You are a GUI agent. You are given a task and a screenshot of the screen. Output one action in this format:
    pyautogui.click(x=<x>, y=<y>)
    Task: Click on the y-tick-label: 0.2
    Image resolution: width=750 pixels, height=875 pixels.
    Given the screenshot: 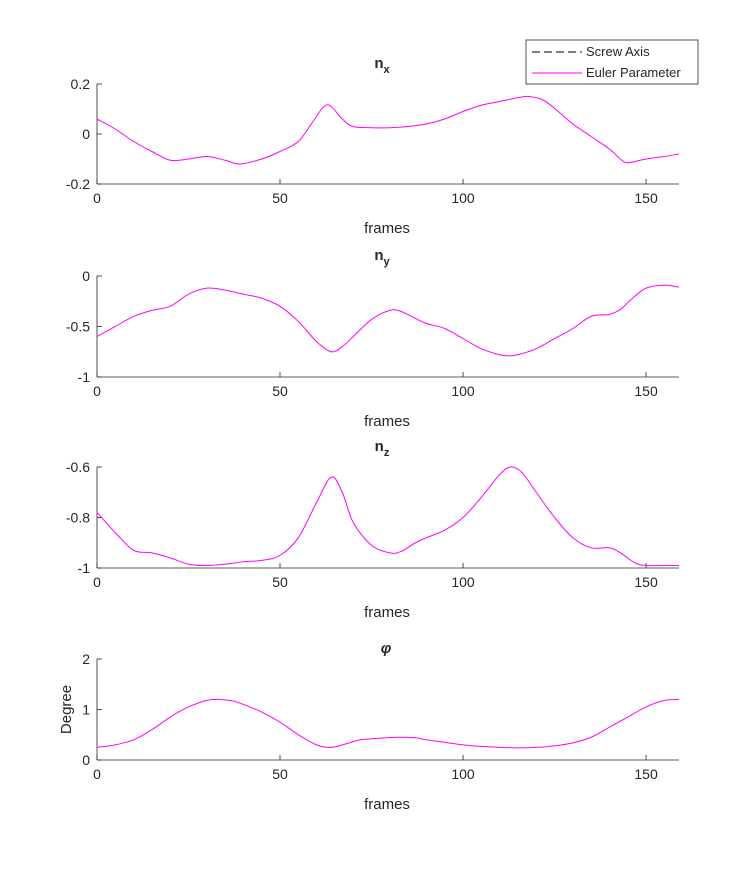 What is the action you would take?
    pyautogui.click(x=81, y=84)
    